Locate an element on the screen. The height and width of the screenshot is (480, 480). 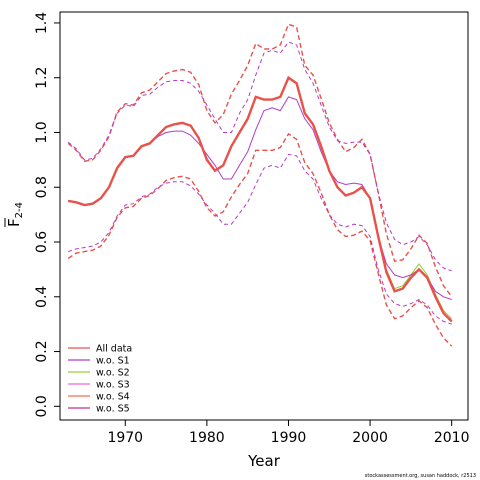
y-axis: 0.0 0.2 0.4 0.6 0.8 1.0 1.2 1.4 is located at coordinates (47, 214).